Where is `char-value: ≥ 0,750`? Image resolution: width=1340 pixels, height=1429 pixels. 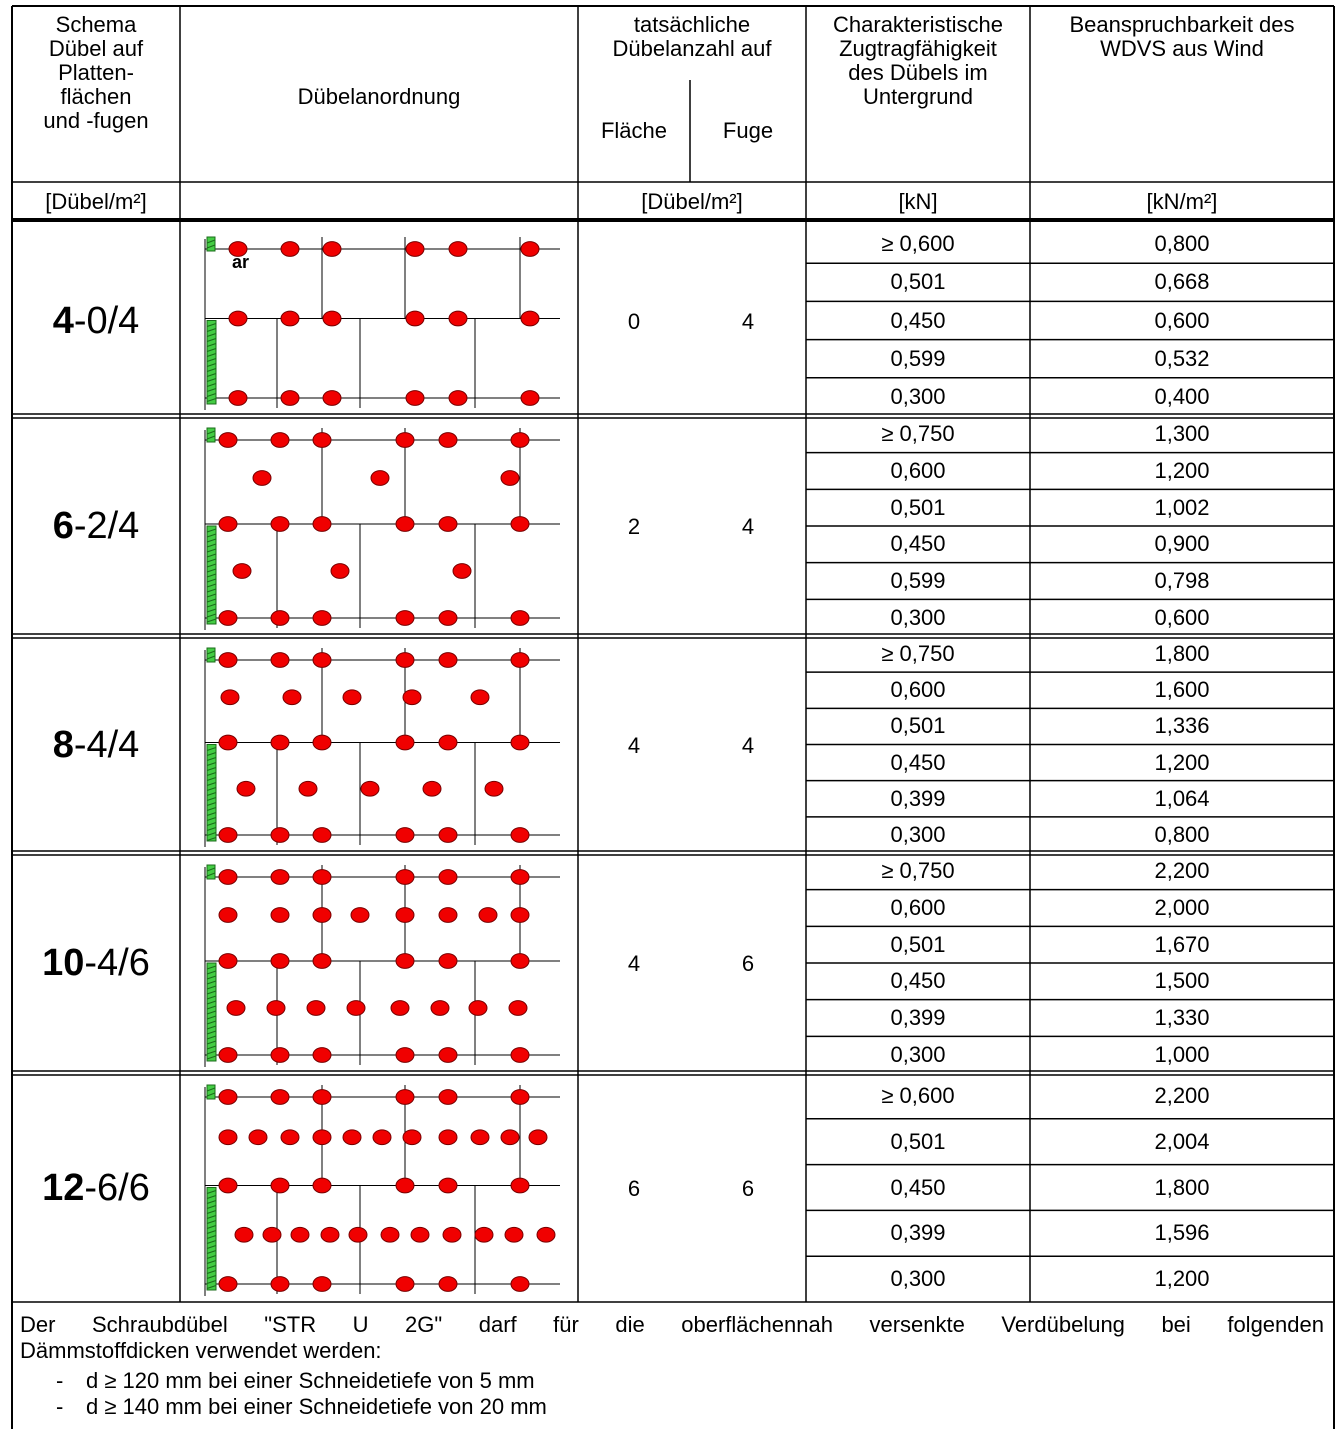
char-value: ≥ 0,750 is located at coordinates (918, 434).